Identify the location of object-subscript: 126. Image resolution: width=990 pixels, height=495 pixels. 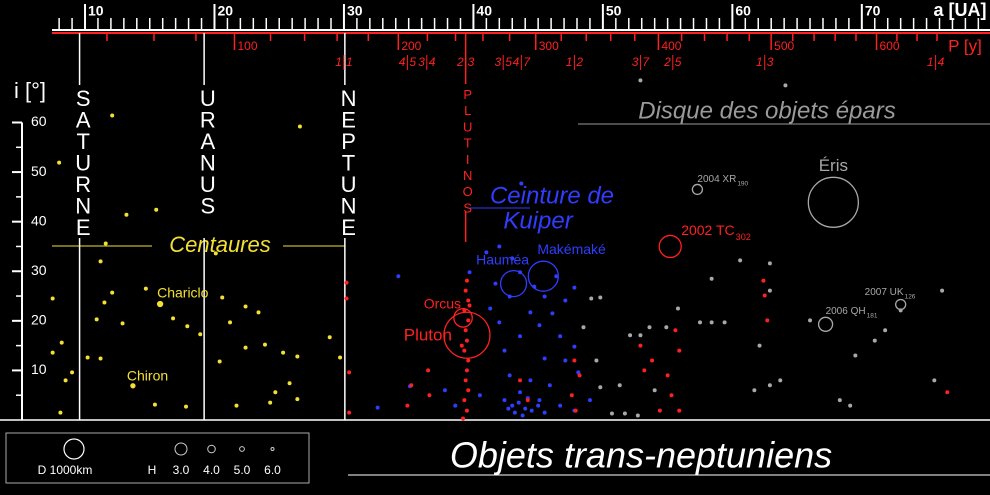
(910, 297).